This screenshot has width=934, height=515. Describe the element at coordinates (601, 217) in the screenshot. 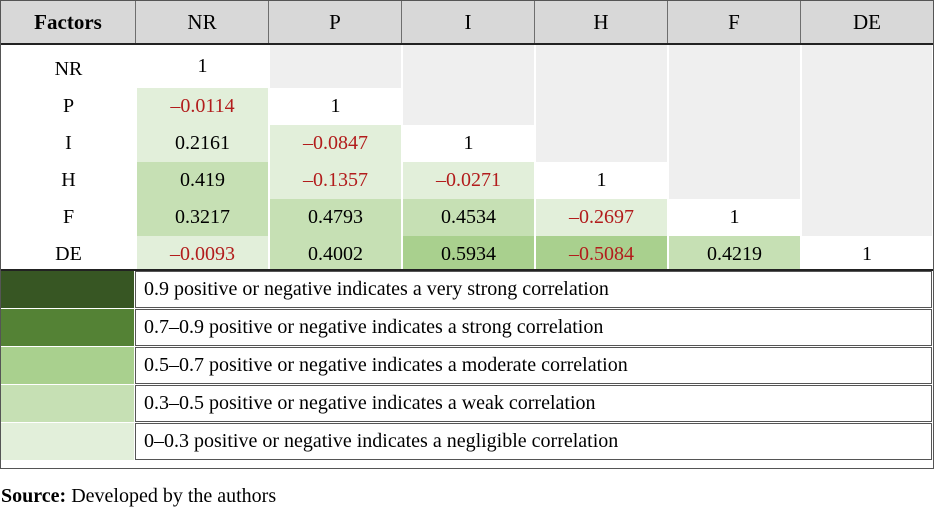

I see `cell-f-h: –0.2697` at that location.